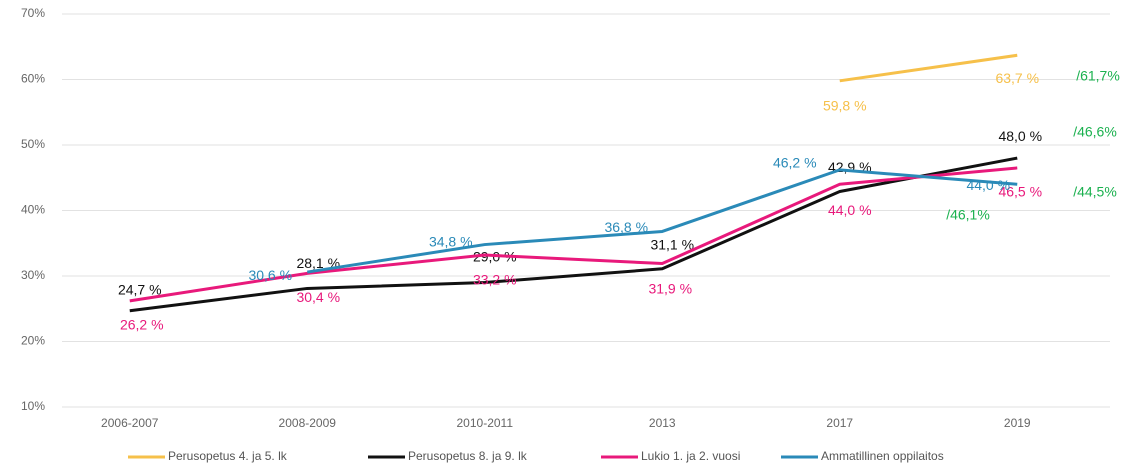 This screenshot has height=467, width=1134. Describe the element at coordinates (882, 456) in the screenshot. I see `legend-label: Ammatillinen oppilaitos` at that location.